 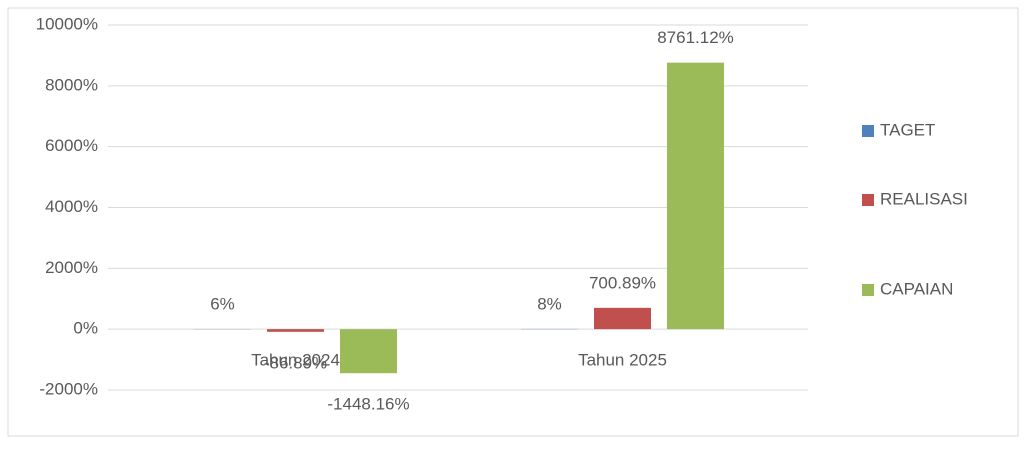 I want to click on y-tick-label: 6000%, so click(x=71, y=145).